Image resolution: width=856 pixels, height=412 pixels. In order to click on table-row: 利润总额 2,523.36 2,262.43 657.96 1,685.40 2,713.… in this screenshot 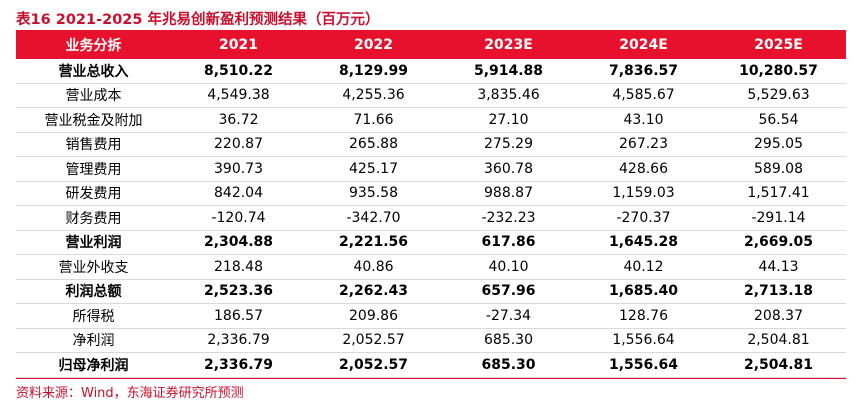, I will do `click(431, 291)`.